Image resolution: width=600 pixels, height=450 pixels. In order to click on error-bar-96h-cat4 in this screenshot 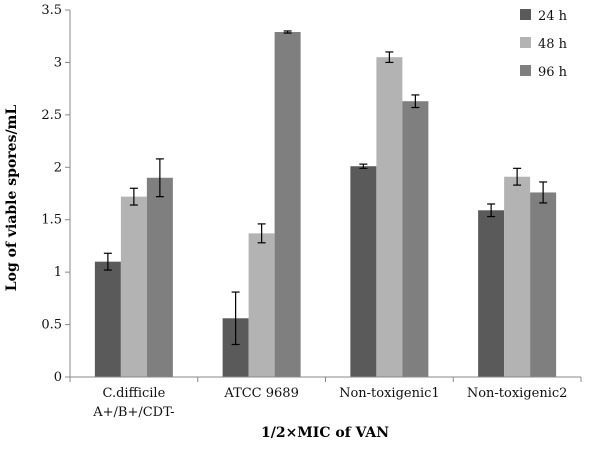, I will do `click(543, 192)`.